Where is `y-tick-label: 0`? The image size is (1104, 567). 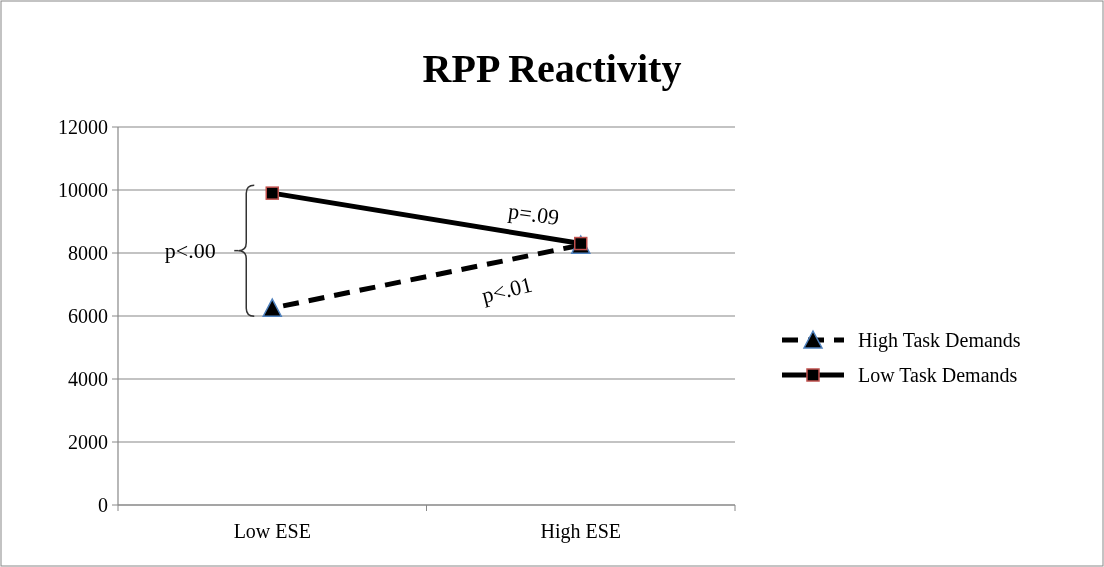
y-tick-label: 0 is located at coordinates (103, 505).